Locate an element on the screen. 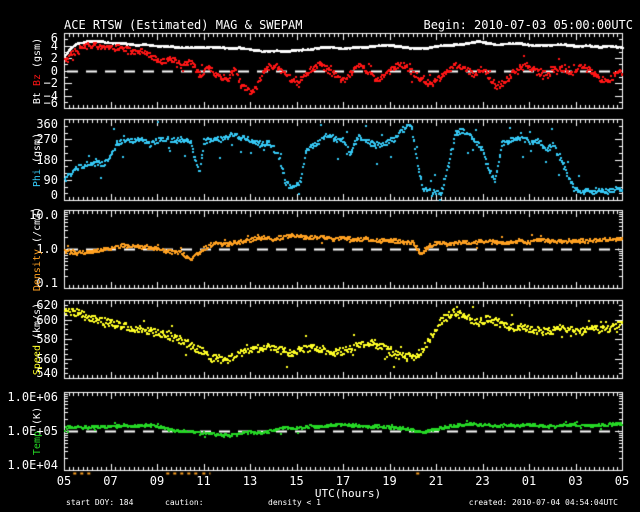  mag-axis-title-part: (gsm) is located at coordinates (37, 52).